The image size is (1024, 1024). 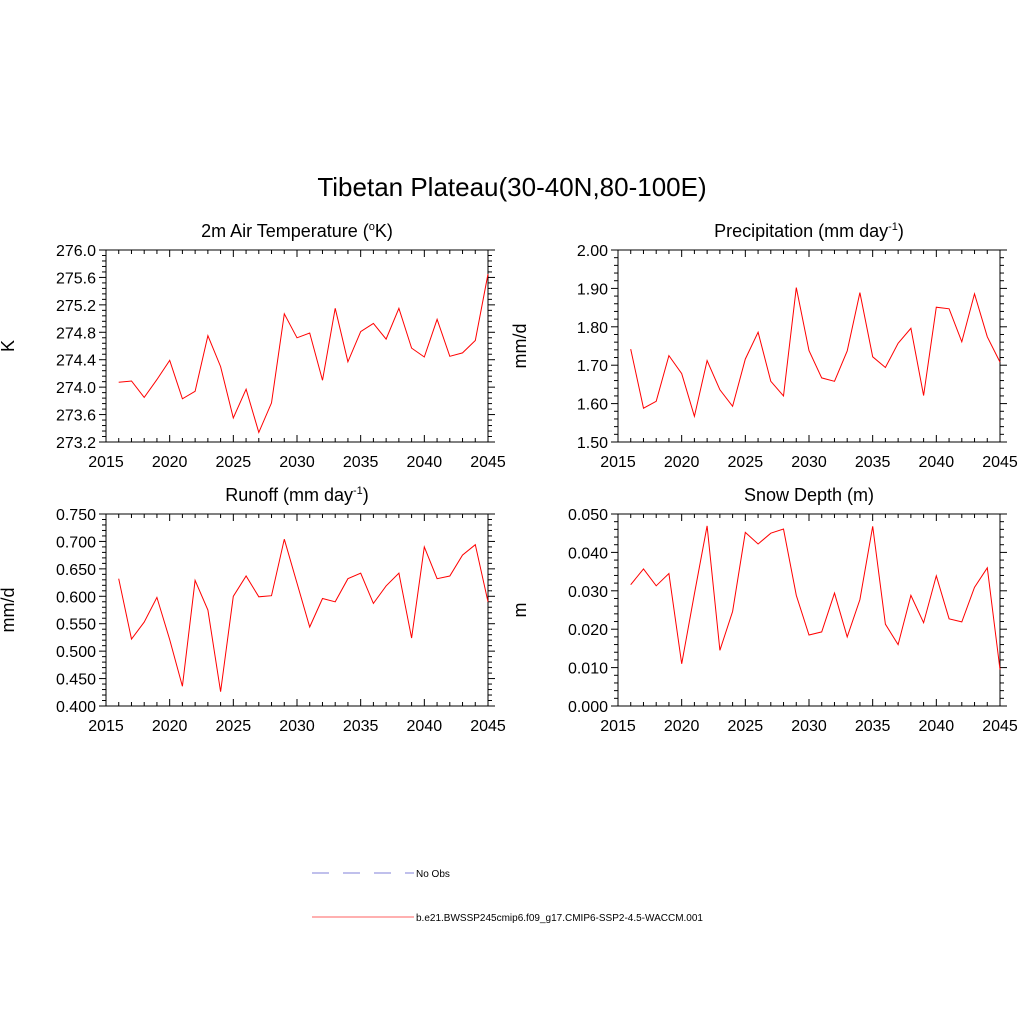 I want to click on panel-title-main: Precipitation (mm day, so click(x=801, y=231).